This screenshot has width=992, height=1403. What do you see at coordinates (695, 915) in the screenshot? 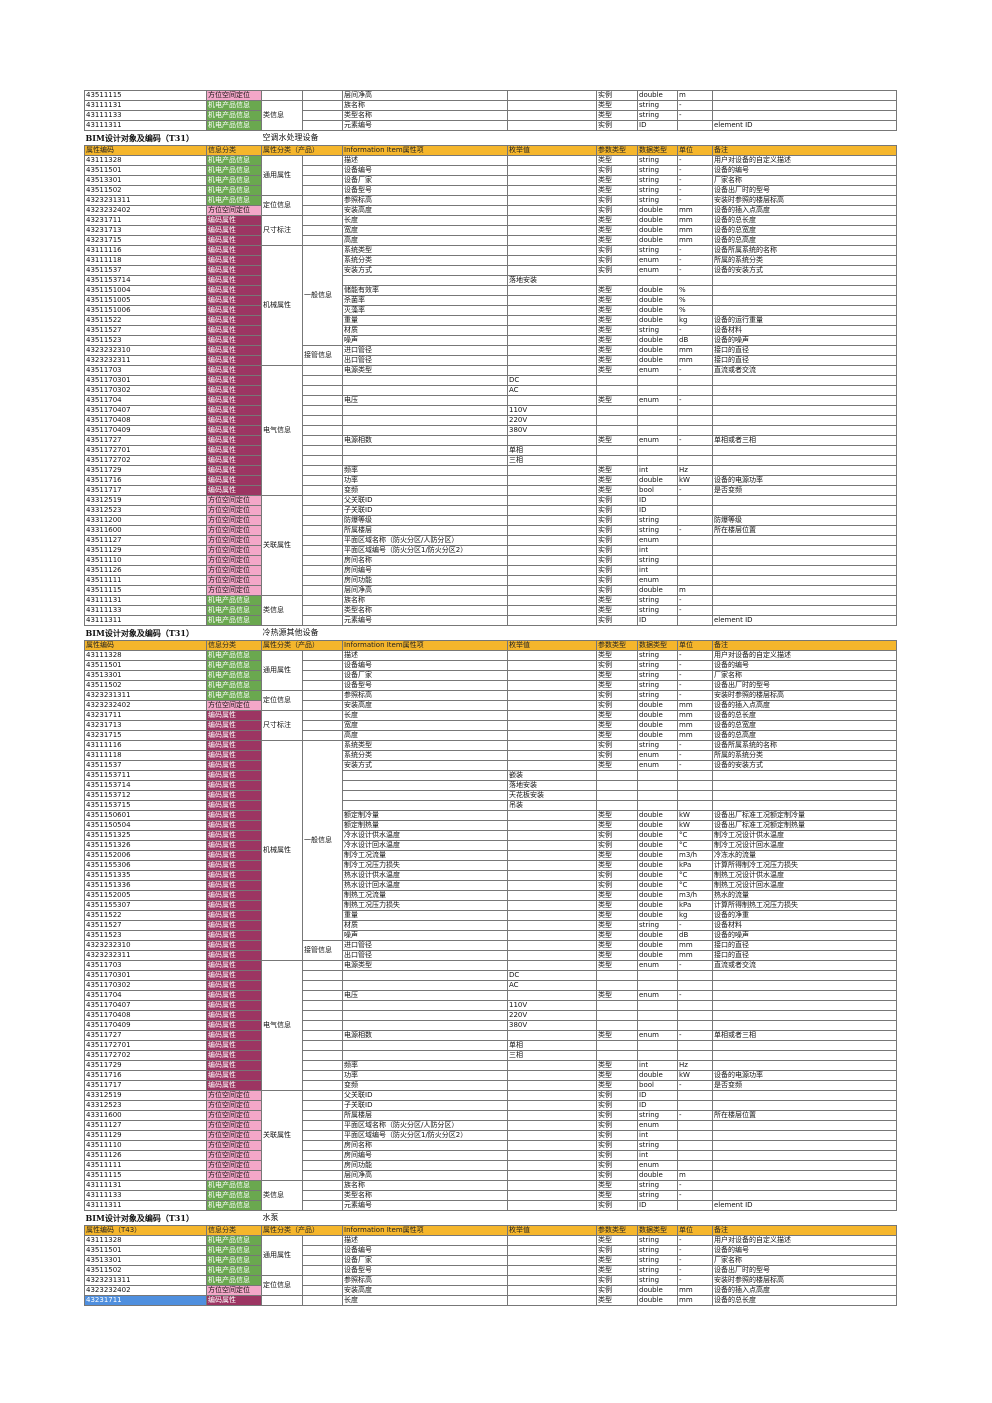
I see `unit-cell: kg` at bounding box center [695, 915].